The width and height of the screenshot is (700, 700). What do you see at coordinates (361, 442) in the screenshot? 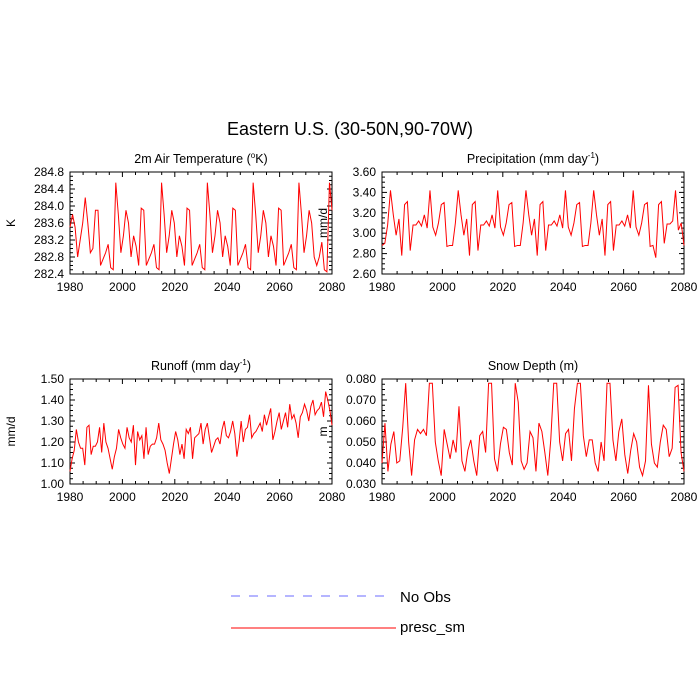
I see `y-tick-label: 0.050` at bounding box center [361, 442].